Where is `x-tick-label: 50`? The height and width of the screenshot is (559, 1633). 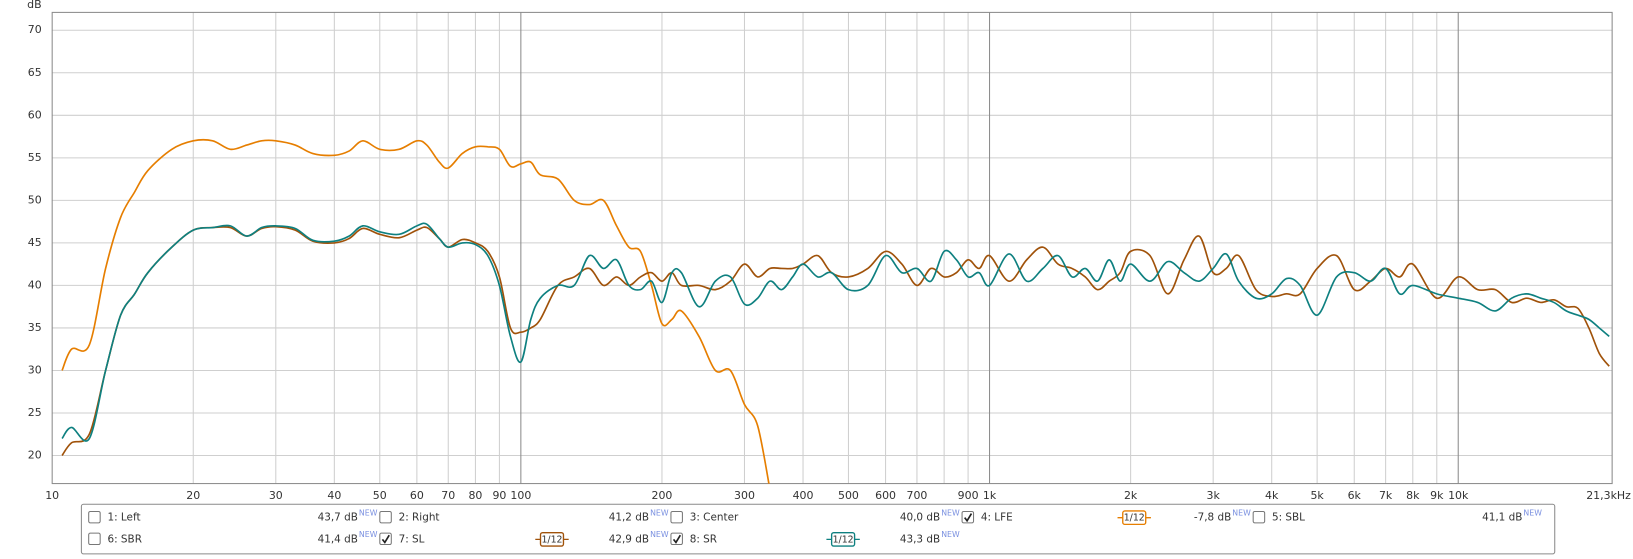 x-tick-label: 50 is located at coordinates (380, 495).